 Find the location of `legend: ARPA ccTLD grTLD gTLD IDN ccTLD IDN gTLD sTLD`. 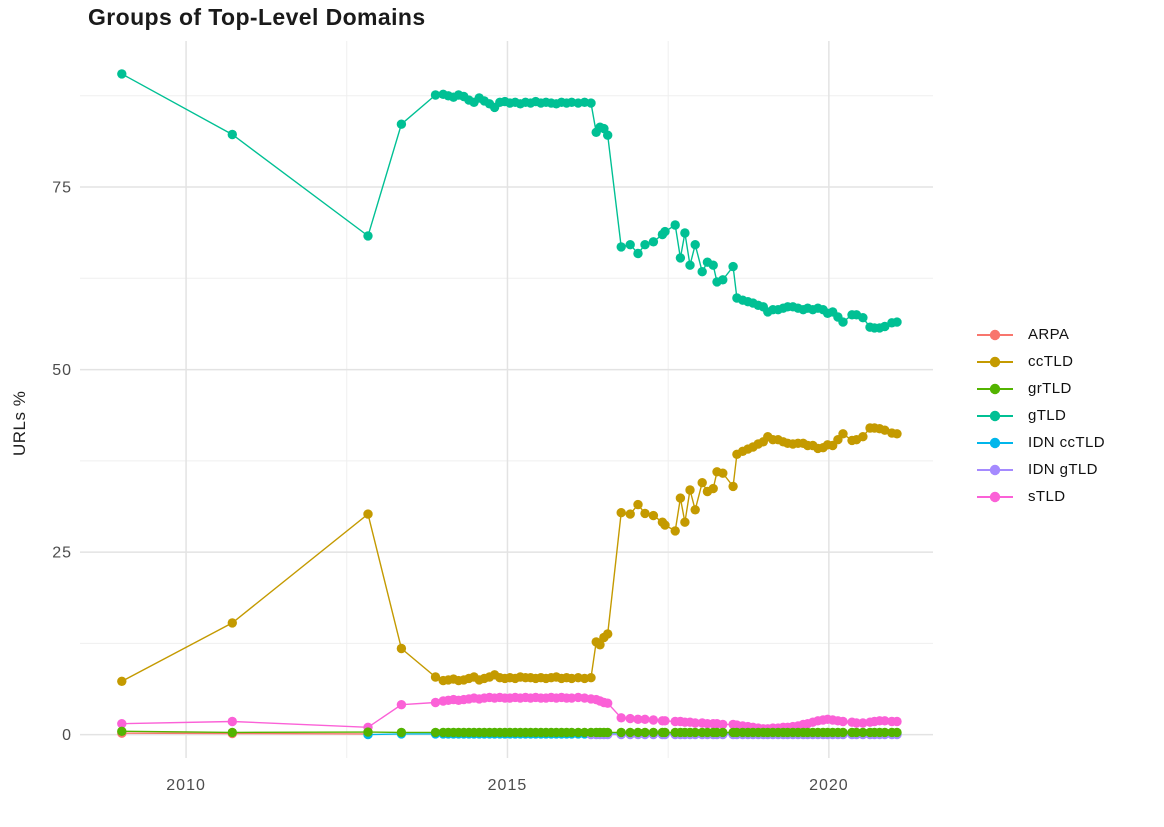

legend: ARPA ccTLD grTLD gTLD IDN ccTLD IDN gTLD sTLD is located at coordinates (1040, 415).